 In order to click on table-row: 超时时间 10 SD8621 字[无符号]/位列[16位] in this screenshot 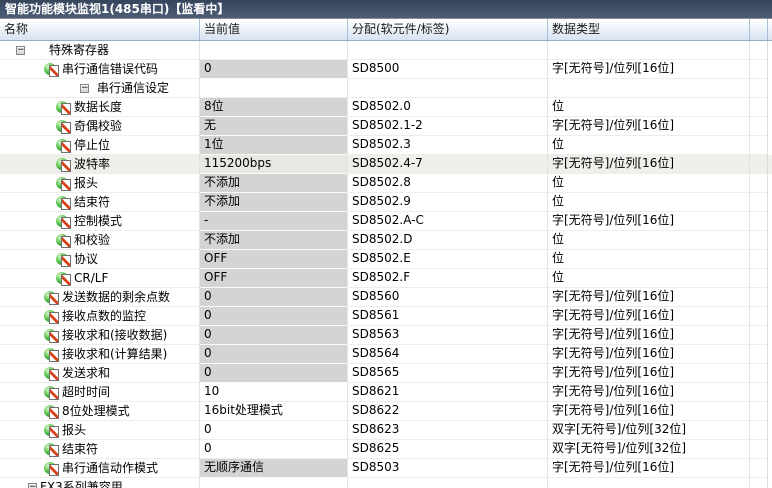, I will do `click(386, 392)`.